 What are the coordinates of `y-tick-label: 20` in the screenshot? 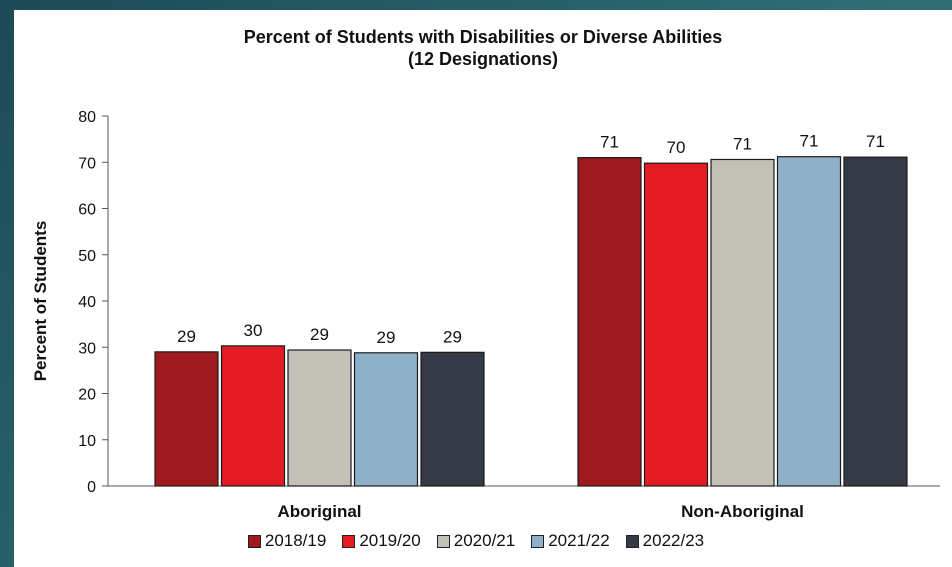 It's located at (87, 395).